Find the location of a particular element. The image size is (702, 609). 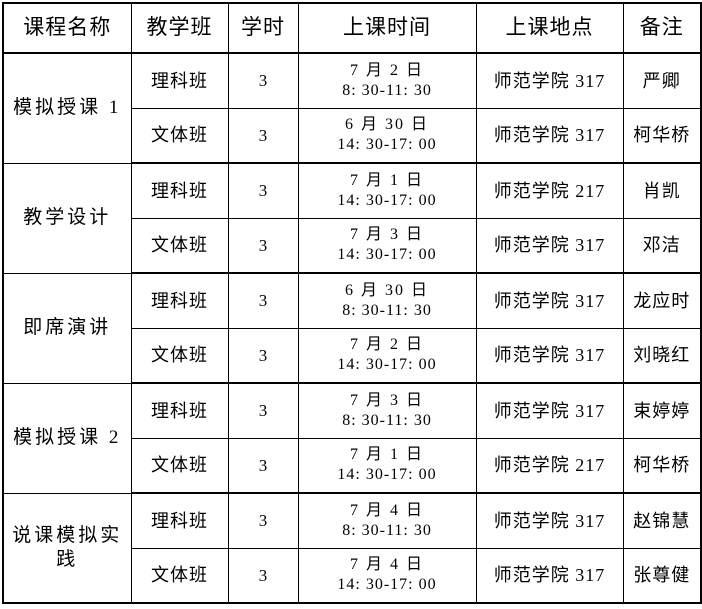

course-name-cell: 即席演讲 is located at coordinates (67, 328).